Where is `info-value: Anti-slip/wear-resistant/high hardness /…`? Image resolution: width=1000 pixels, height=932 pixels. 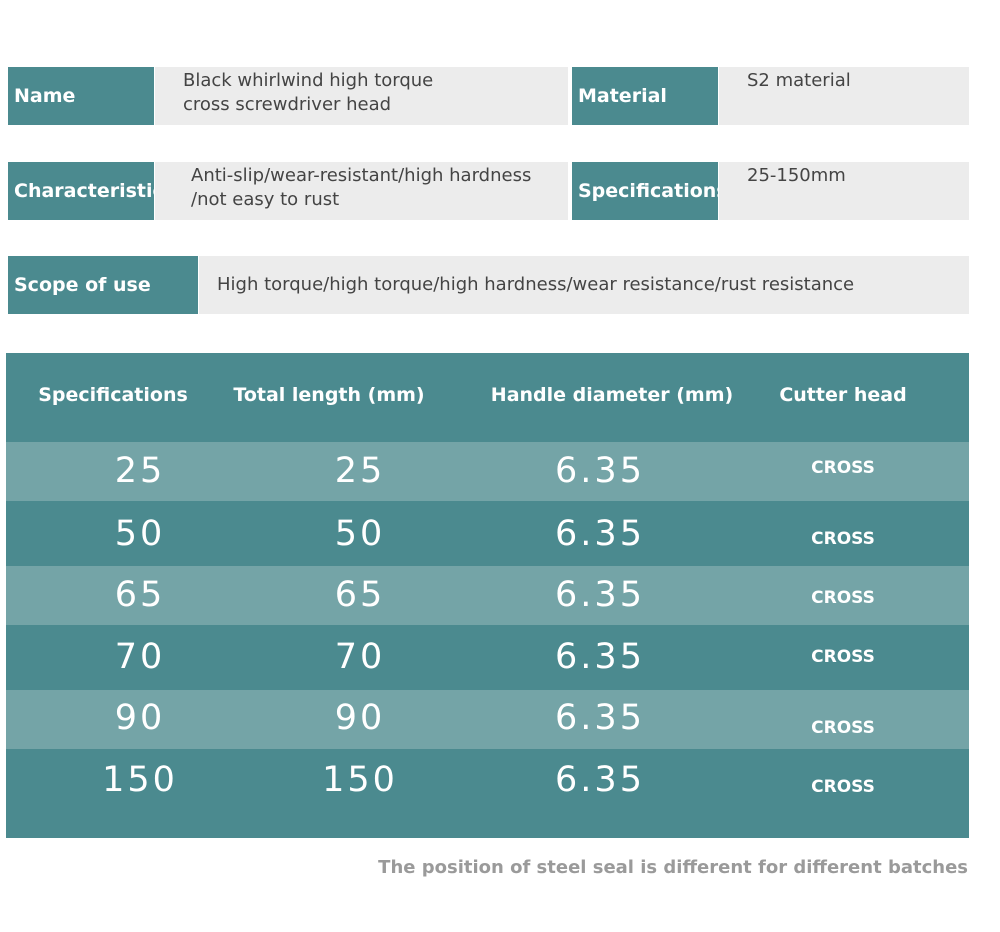
info-value: Anti-slip/wear-resistant/high hardness /… is located at coordinates (361, 191).